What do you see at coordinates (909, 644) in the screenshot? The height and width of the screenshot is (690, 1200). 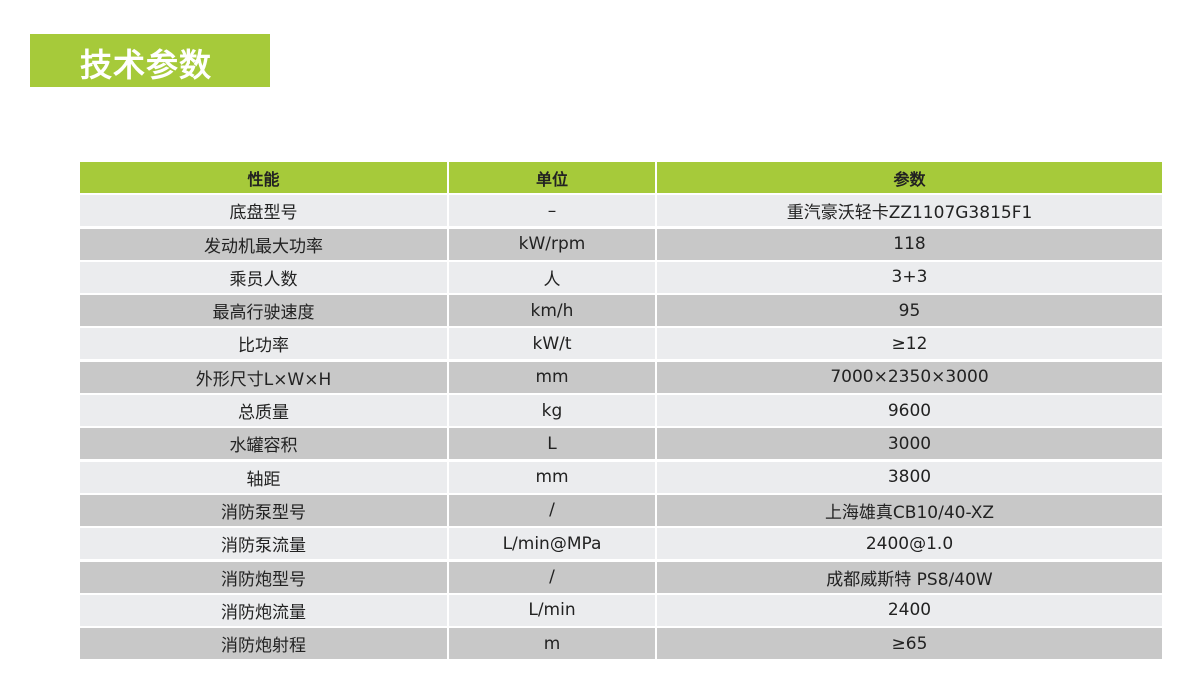 I see `row-parameter: ≥65` at bounding box center [909, 644].